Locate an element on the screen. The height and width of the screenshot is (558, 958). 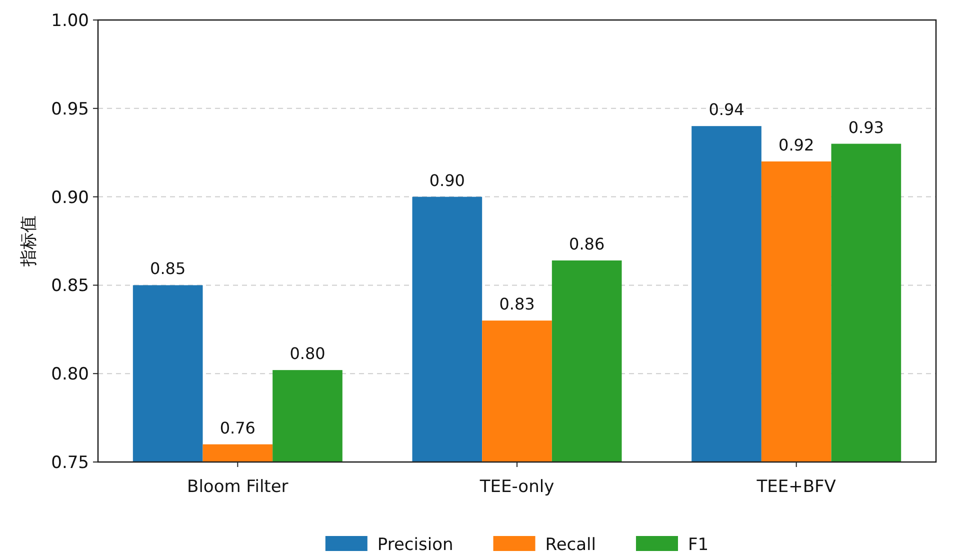
data-label: 0.83 is located at coordinates (517, 304).